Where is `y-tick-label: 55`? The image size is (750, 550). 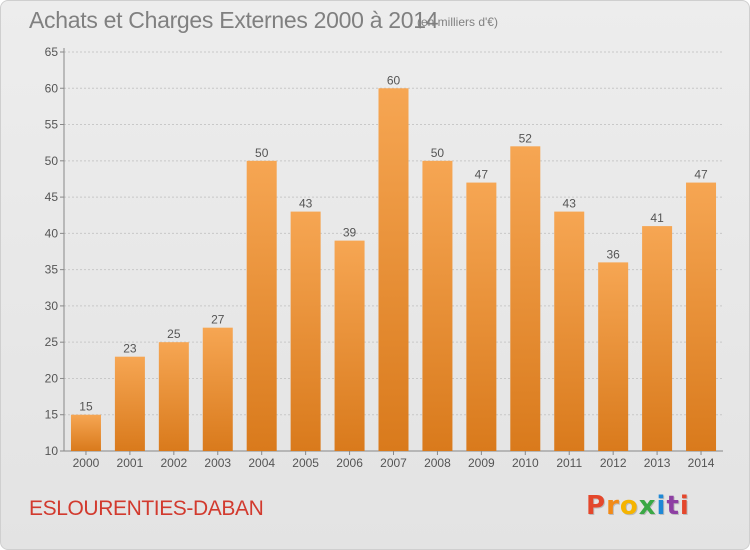
y-tick-label: 55 is located at coordinates (52, 125).